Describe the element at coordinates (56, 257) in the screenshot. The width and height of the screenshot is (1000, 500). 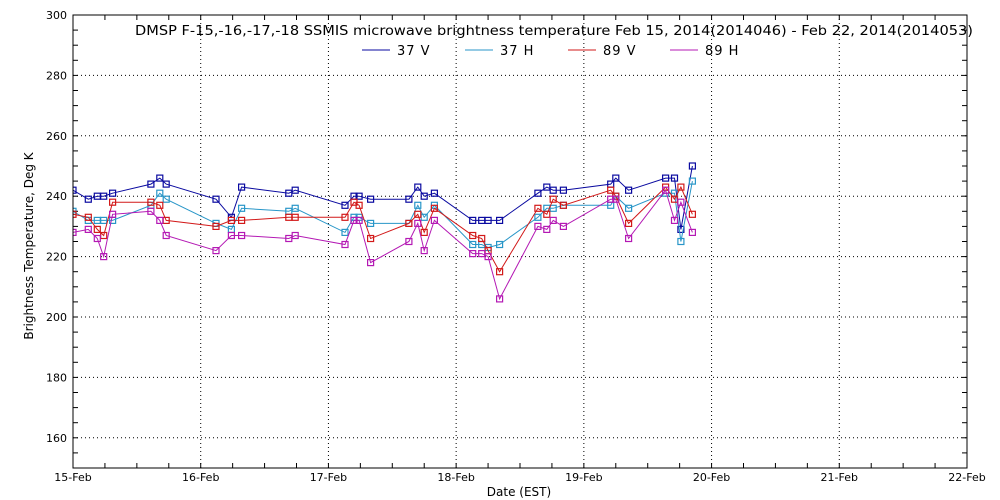
I see `y-tick-label: 220` at that location.